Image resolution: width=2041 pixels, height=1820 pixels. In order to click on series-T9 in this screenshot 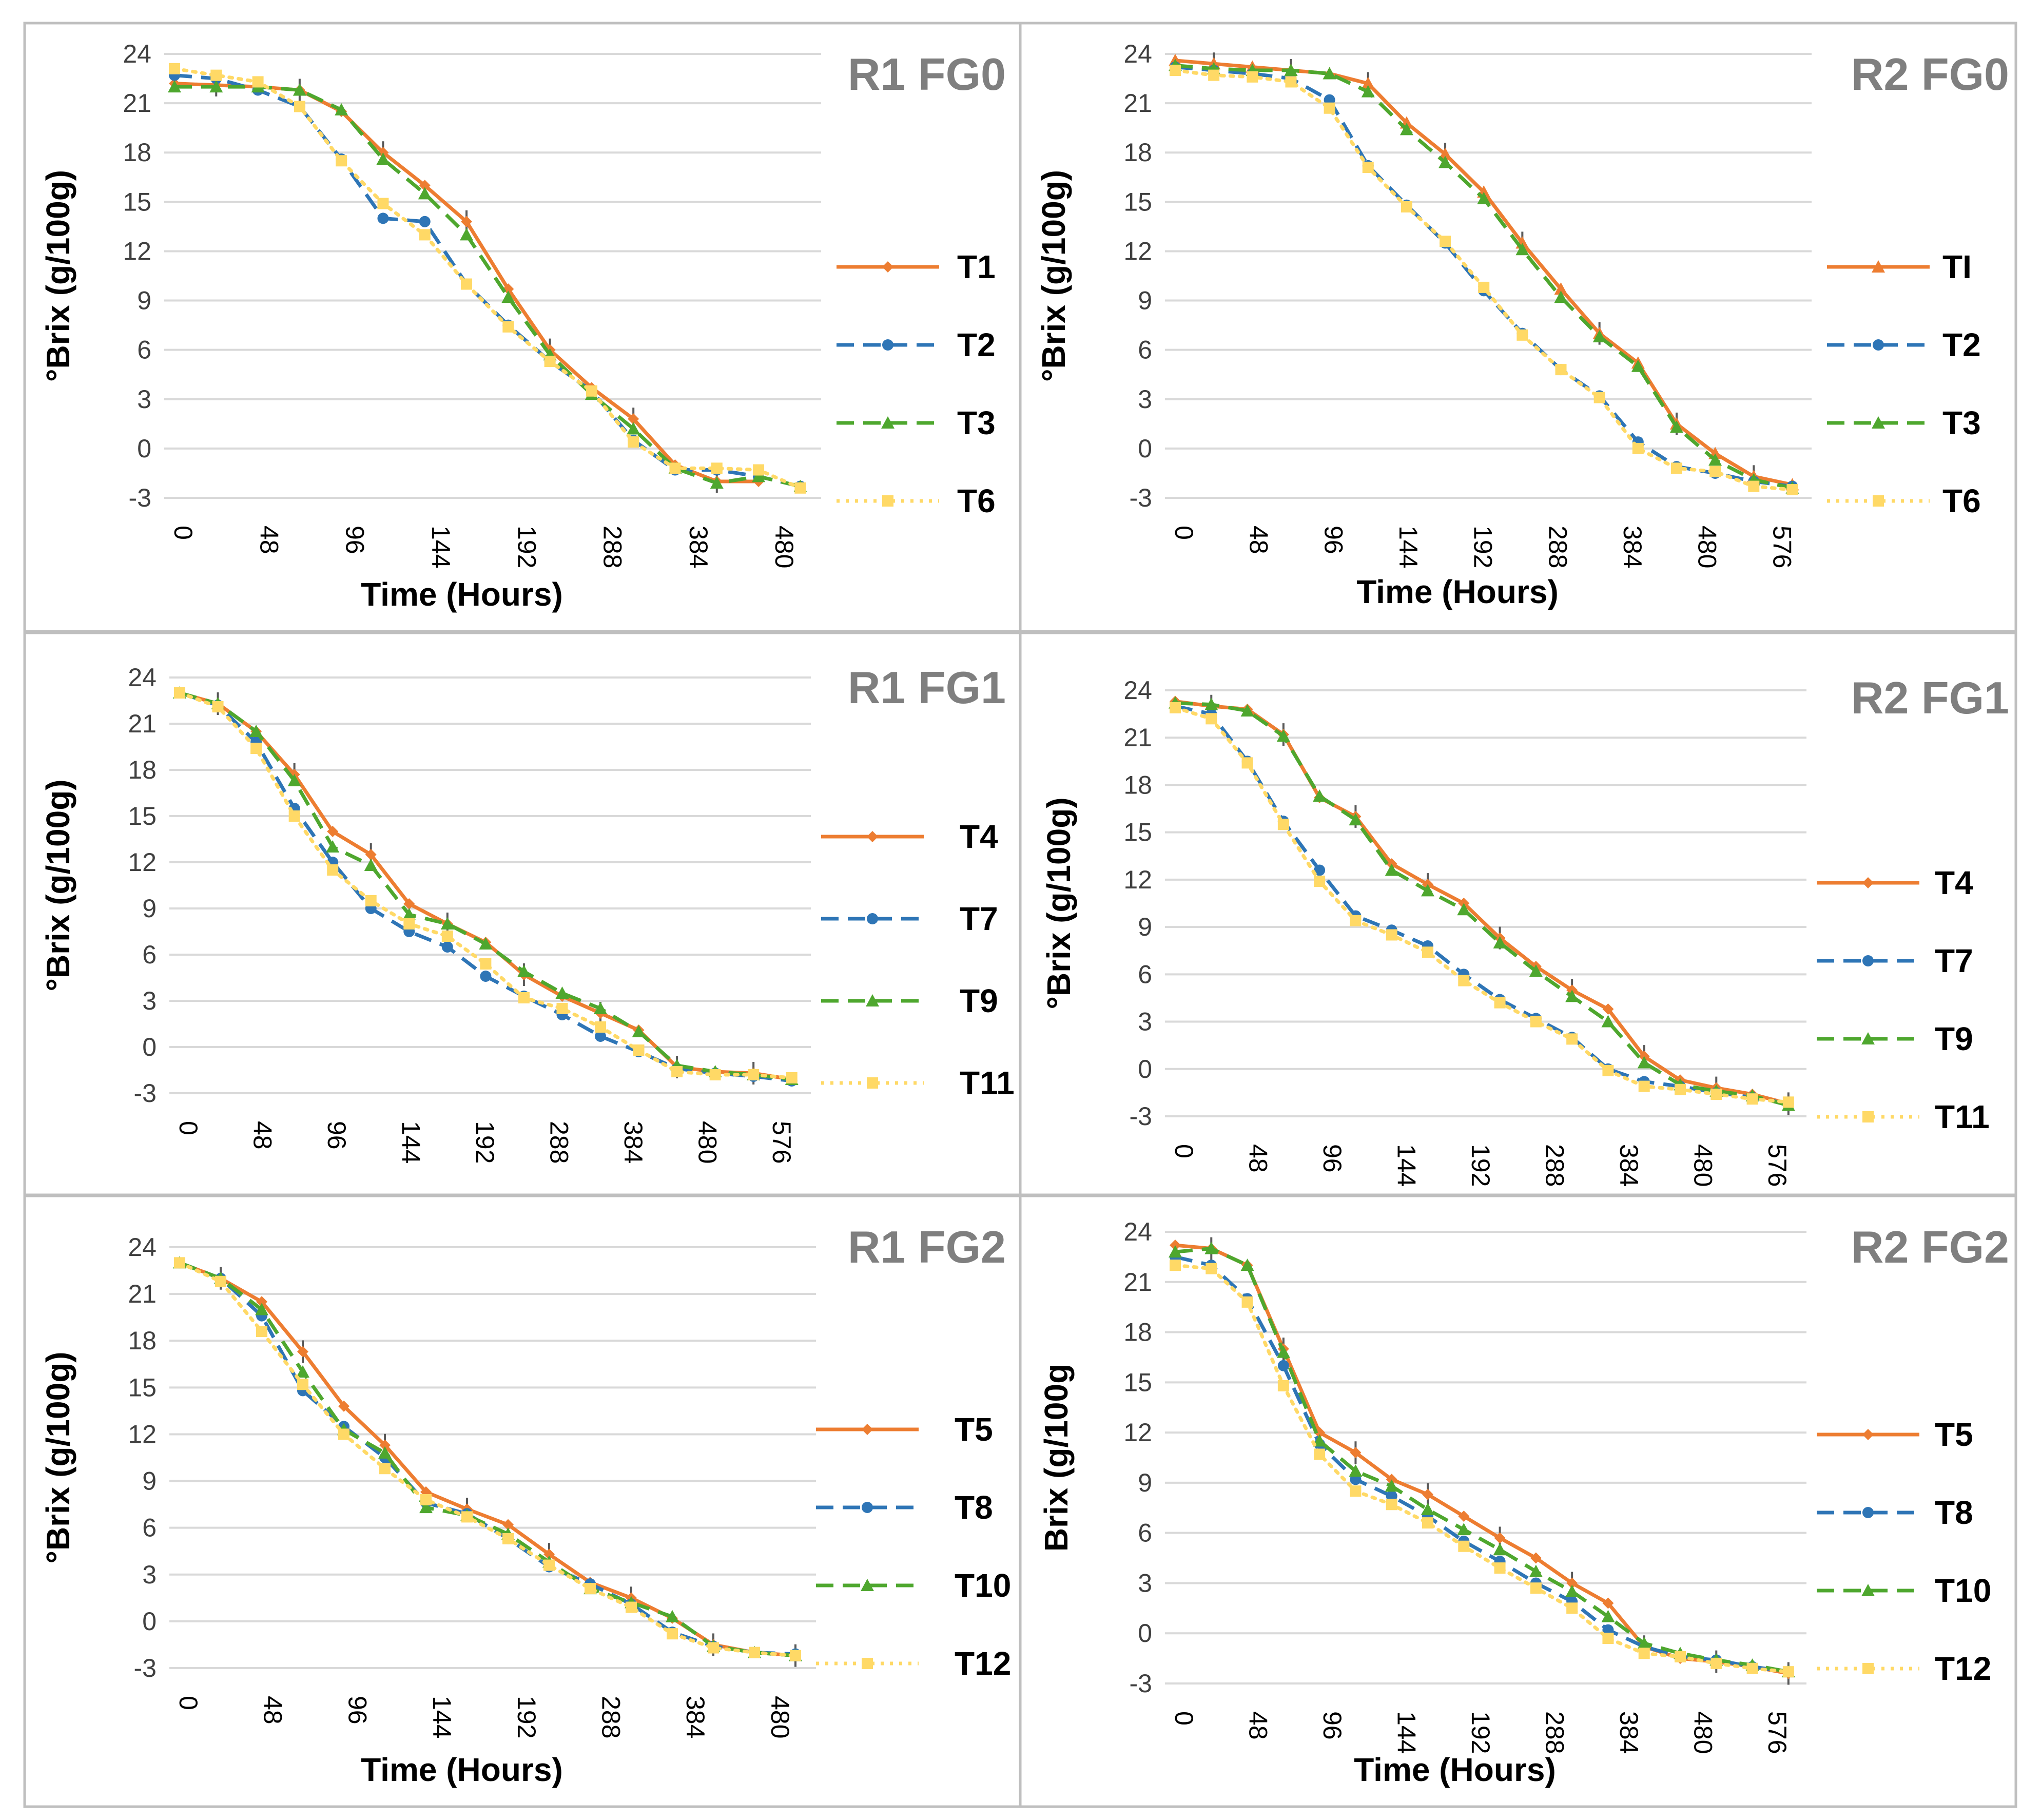, I will do `click(1482, 903)`.